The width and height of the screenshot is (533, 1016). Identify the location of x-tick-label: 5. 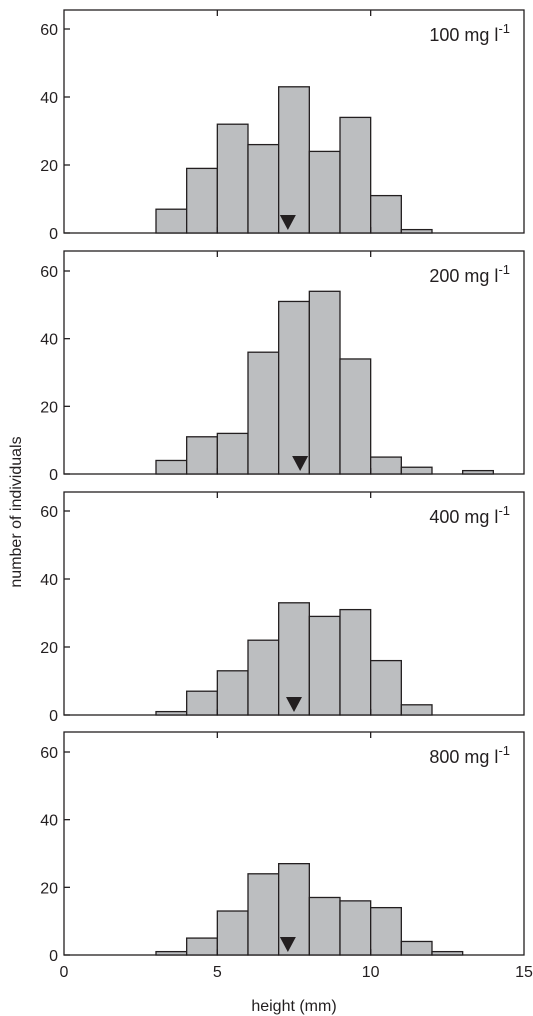
(217, 972).